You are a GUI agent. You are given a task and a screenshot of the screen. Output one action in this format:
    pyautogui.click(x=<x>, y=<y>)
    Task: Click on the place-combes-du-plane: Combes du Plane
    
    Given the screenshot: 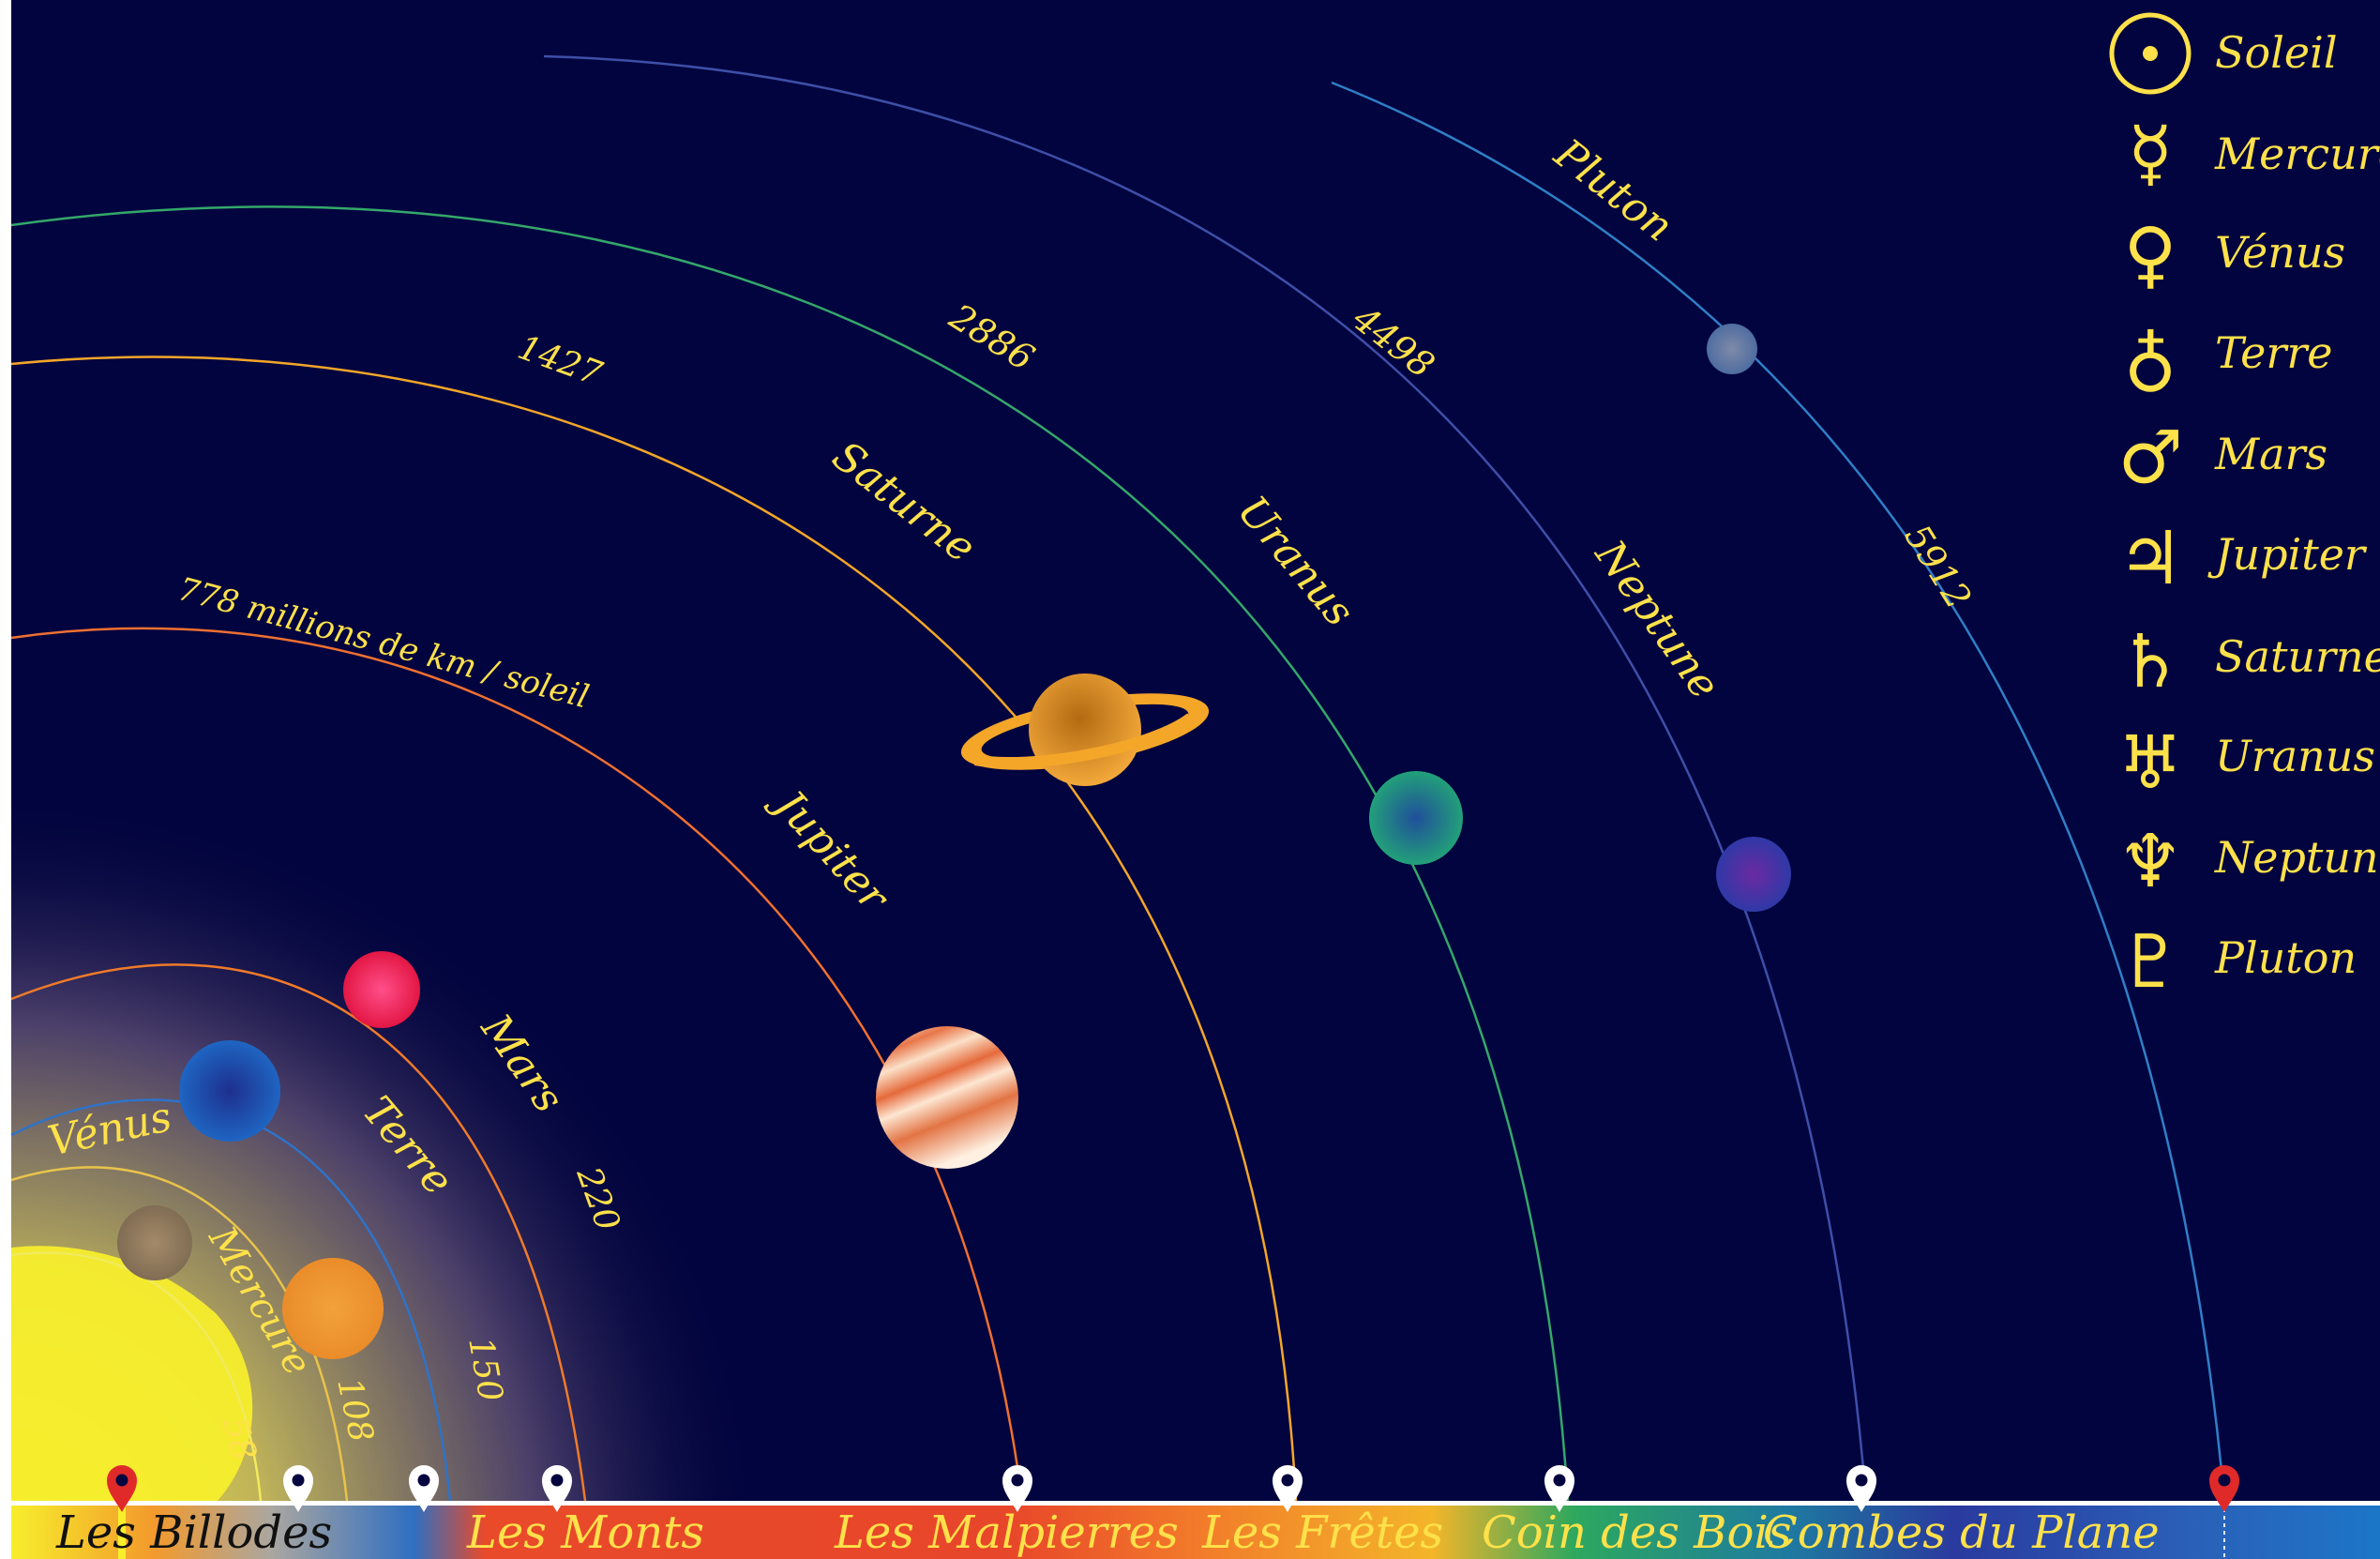 What is the action you would take?
    pyautogui.click(x=1961, y=1533)
    